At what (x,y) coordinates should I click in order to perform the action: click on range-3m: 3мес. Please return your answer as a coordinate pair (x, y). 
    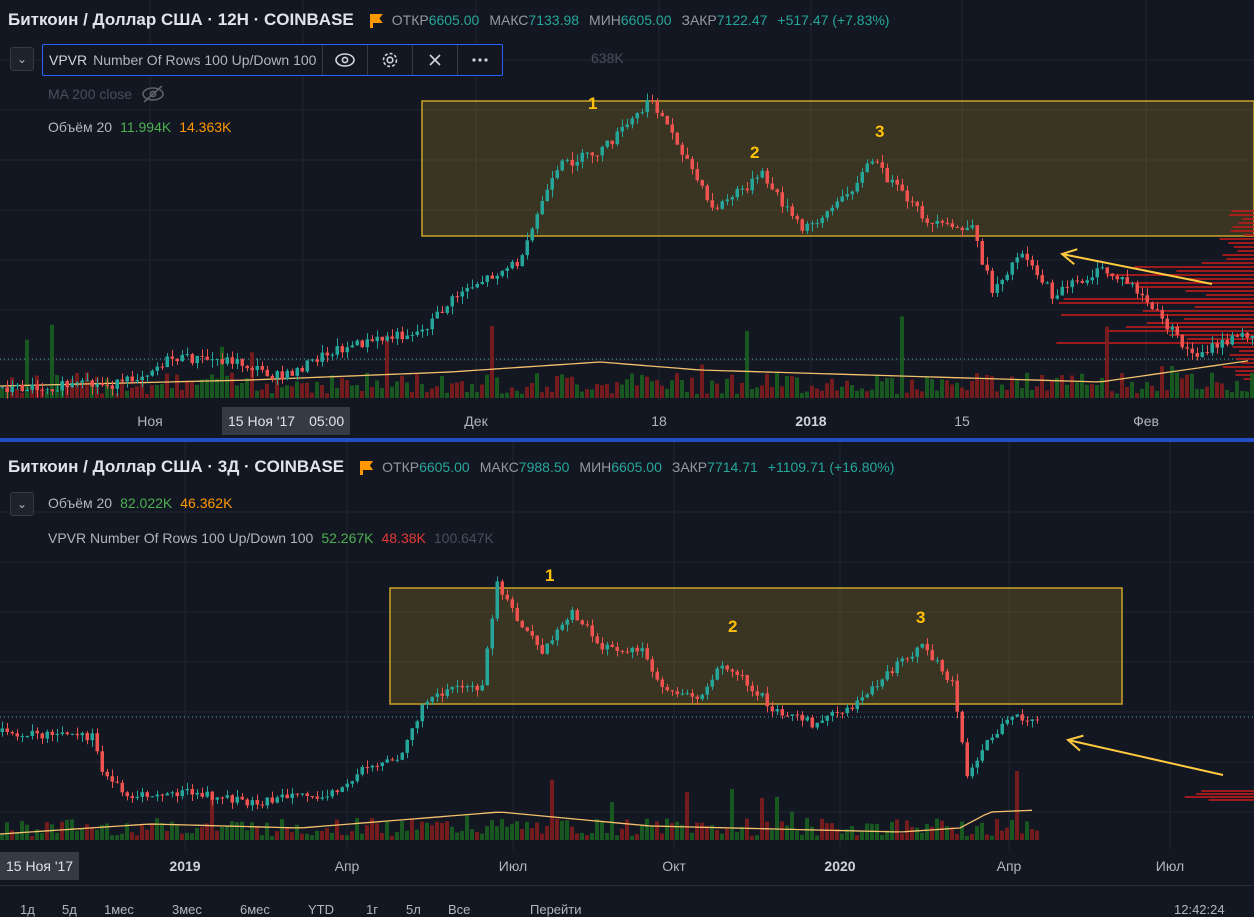
    Looking at the image, I should click on (187, 909).